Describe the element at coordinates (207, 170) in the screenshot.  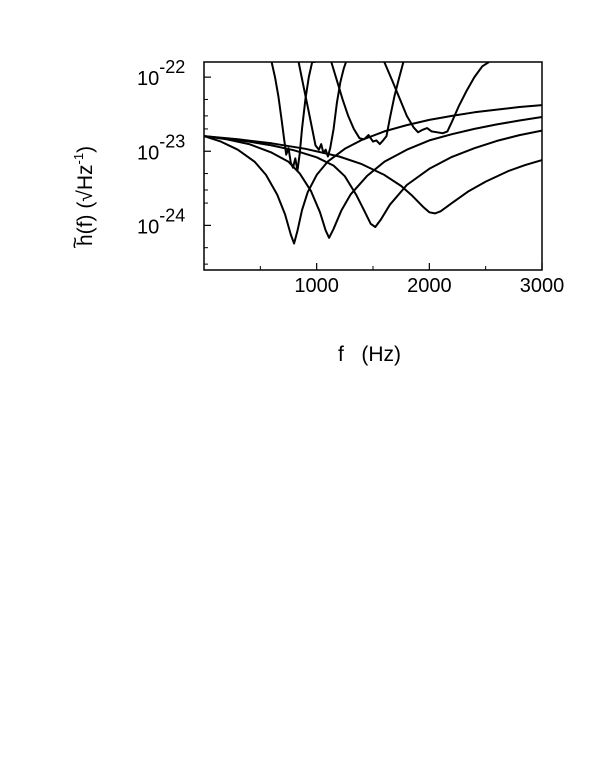
I see `y-ticks` at that location.